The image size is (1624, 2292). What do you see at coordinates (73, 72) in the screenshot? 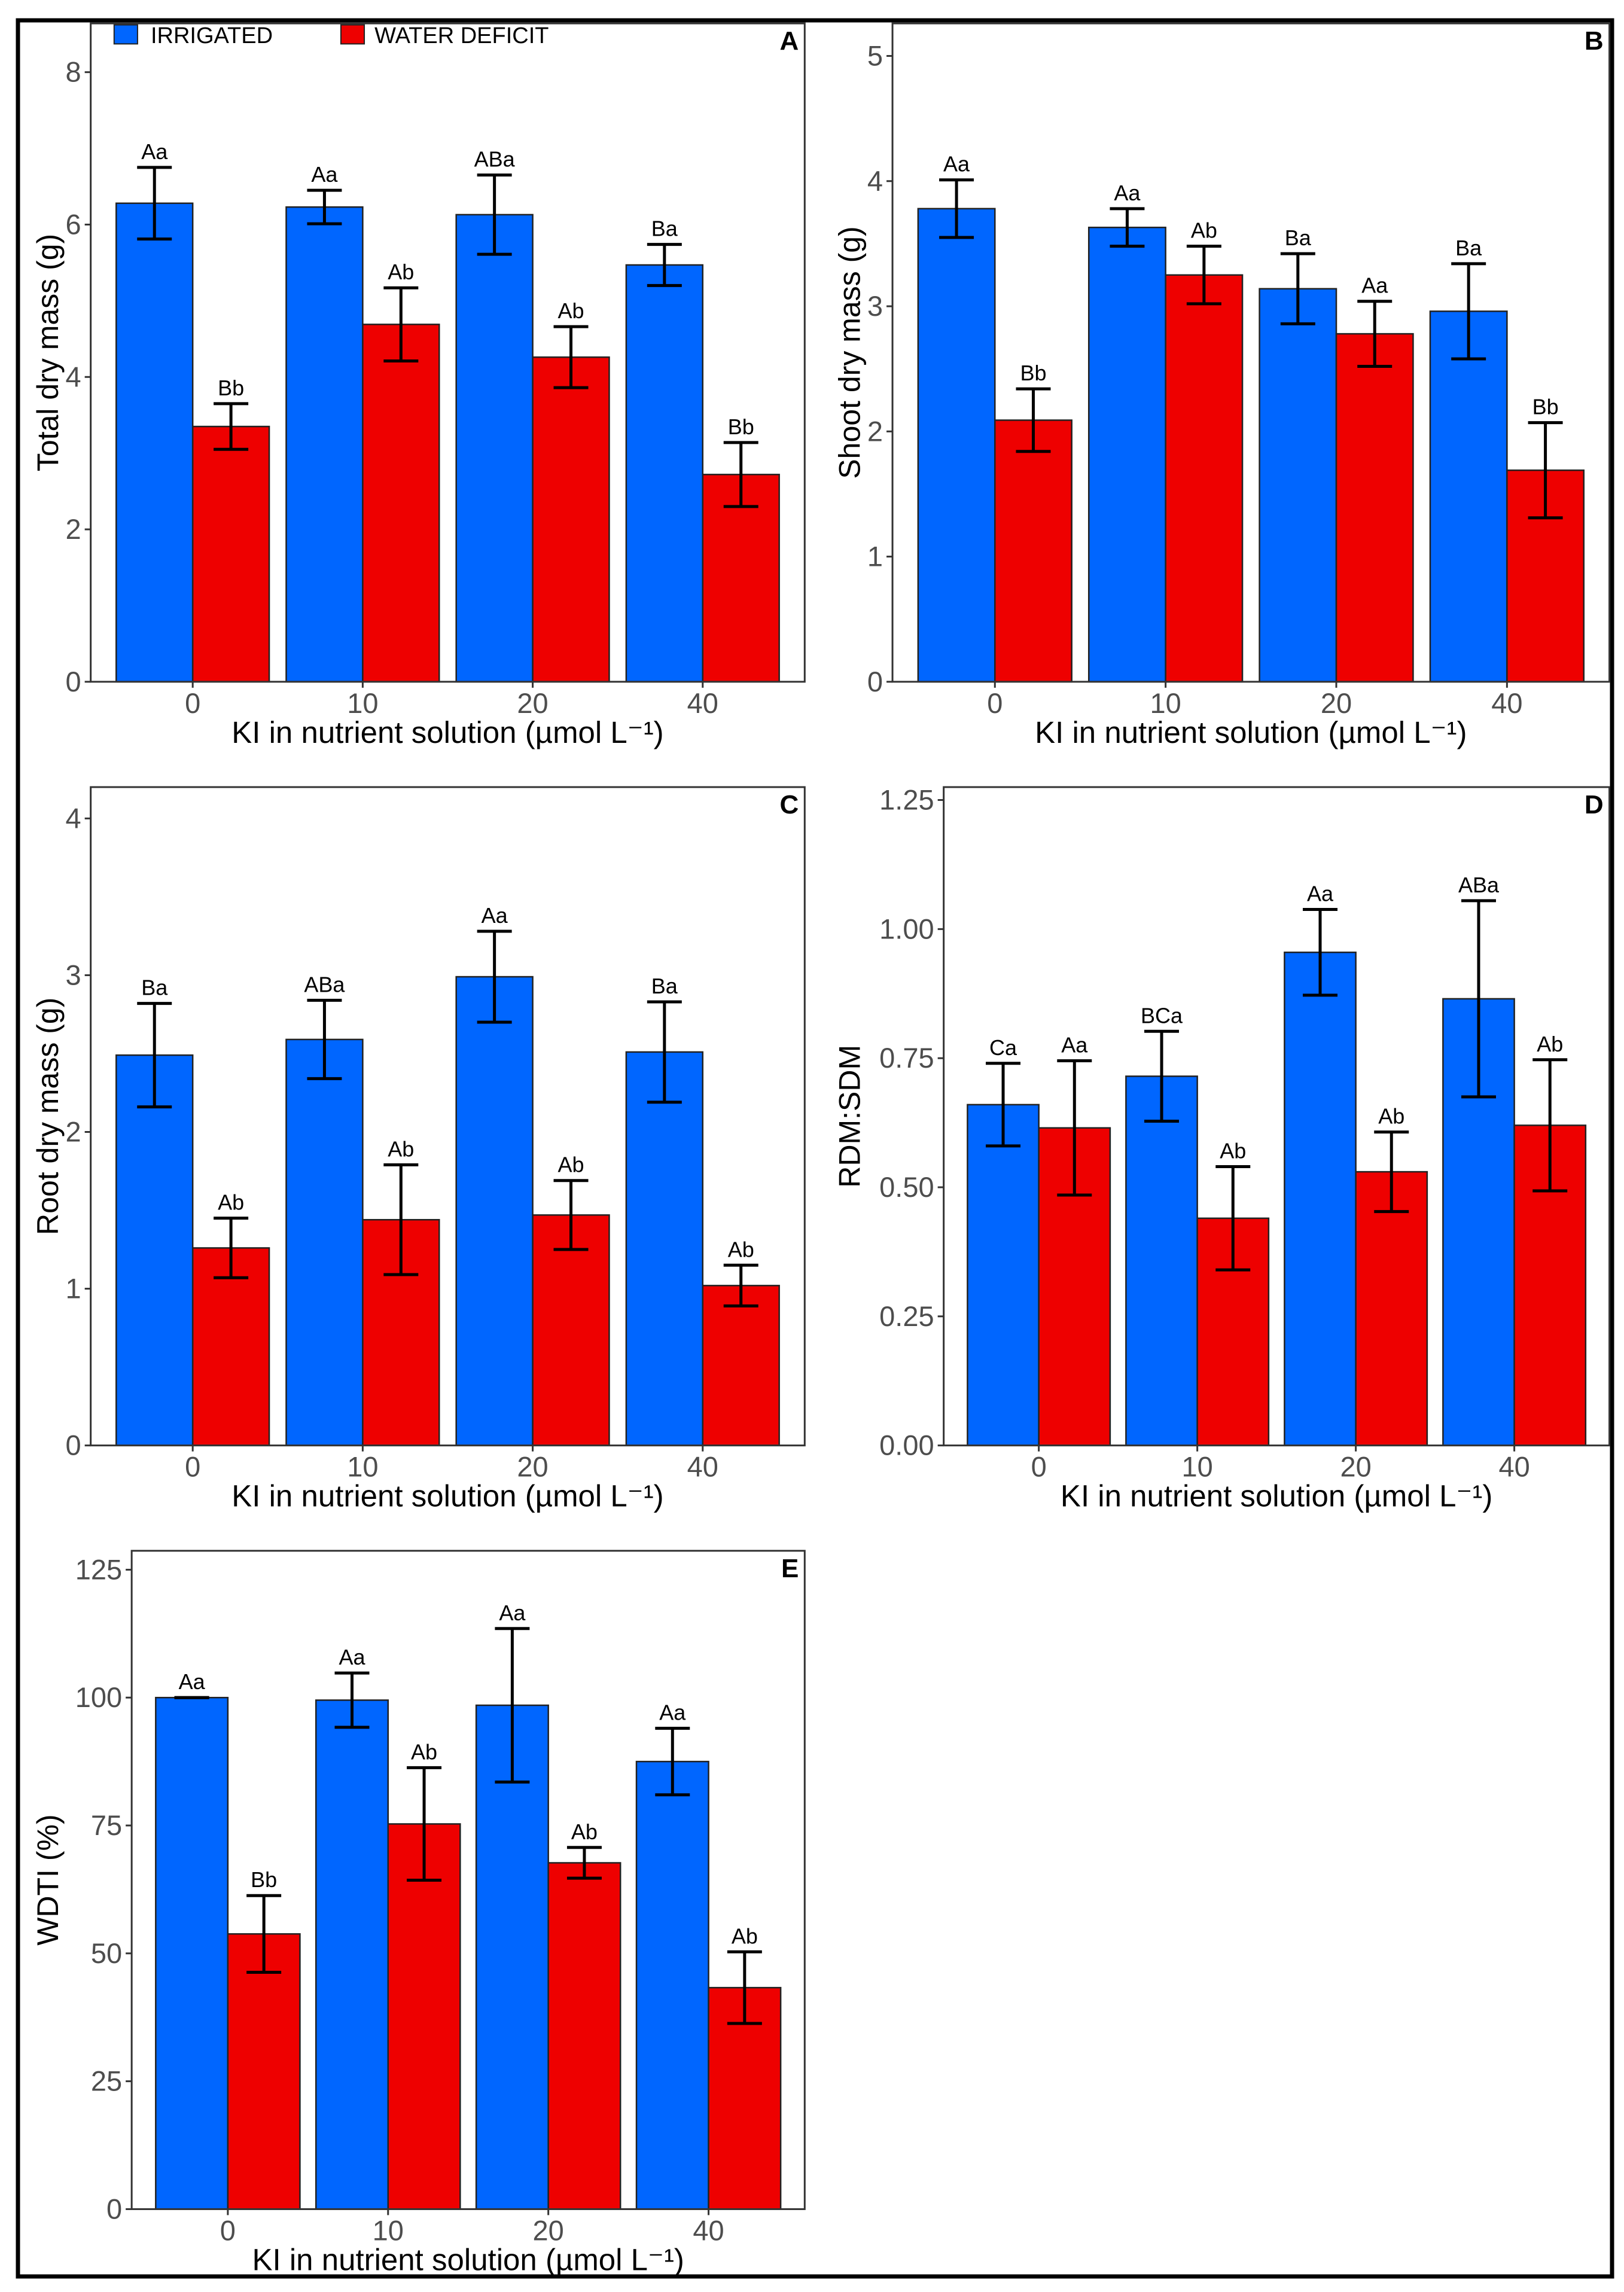
I see `y-tick-label: 8` at bounding box center [73, 72].